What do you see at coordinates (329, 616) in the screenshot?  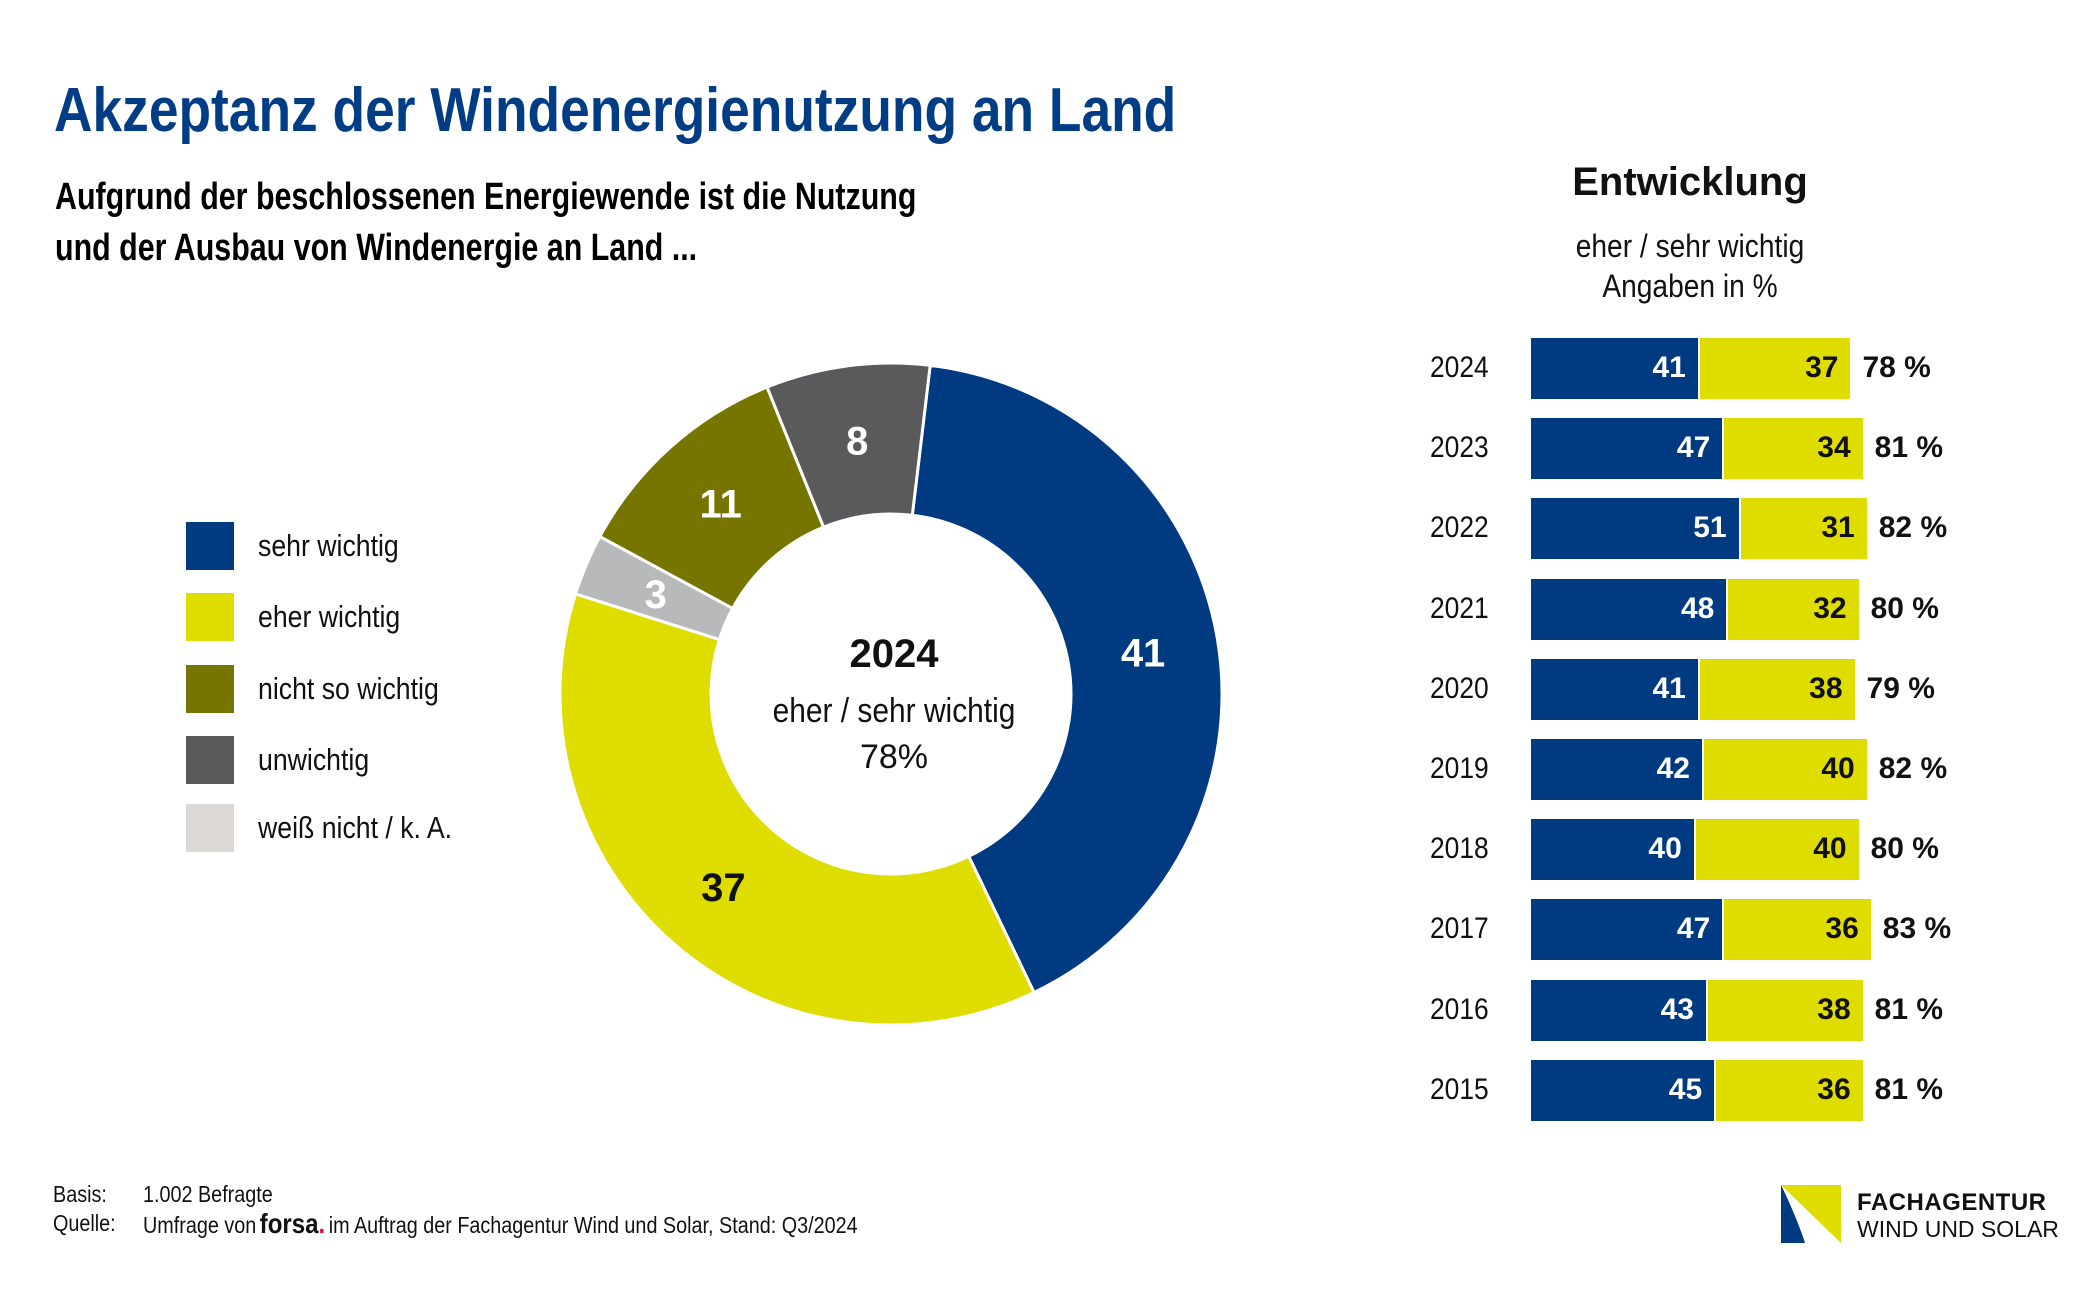 I see `legend-label: eher wichtig` at bounding box center [329, 616].